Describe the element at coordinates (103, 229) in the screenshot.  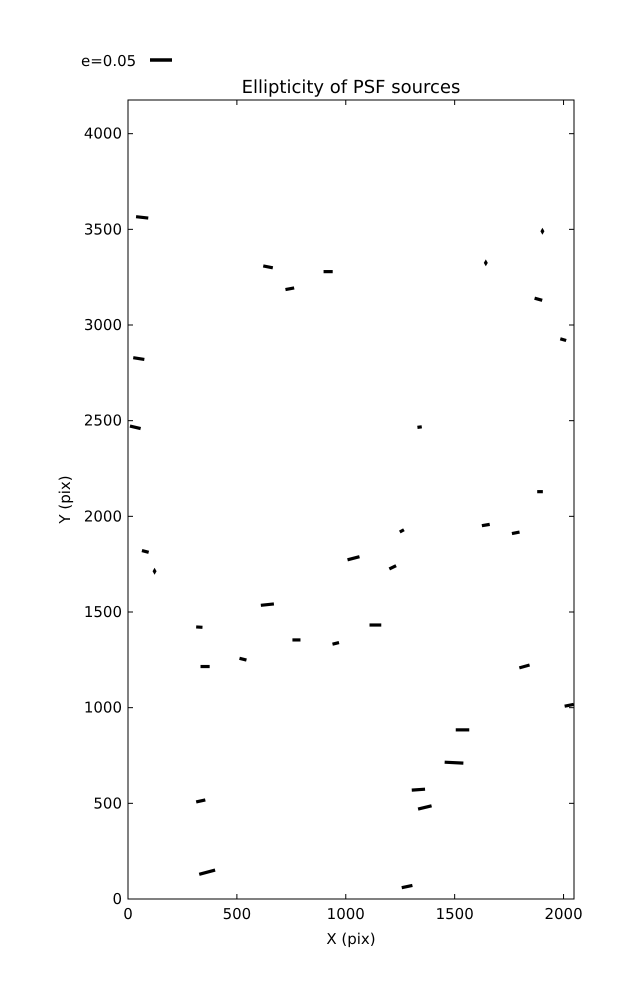
I see `y-tick-label: 3500` at that location.